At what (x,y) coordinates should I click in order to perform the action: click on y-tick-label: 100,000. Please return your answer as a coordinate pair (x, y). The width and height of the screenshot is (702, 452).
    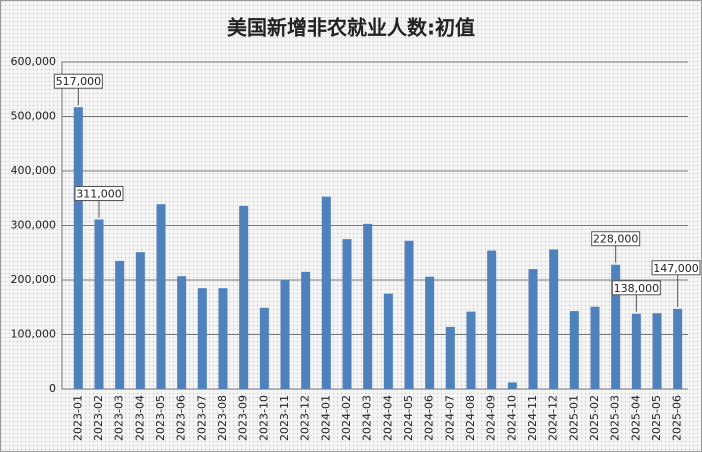
    Looking at the image, I should click on (34, 334).